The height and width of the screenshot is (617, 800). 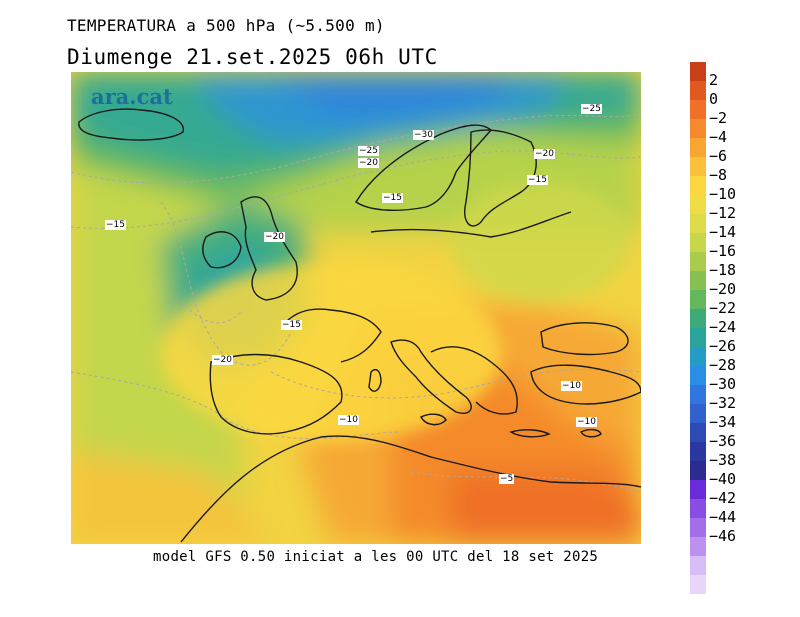 What do you see at coordinates (500, 178) in the screenshot?
I see `sweden-finland-coast` at bounding box center [500, 178].